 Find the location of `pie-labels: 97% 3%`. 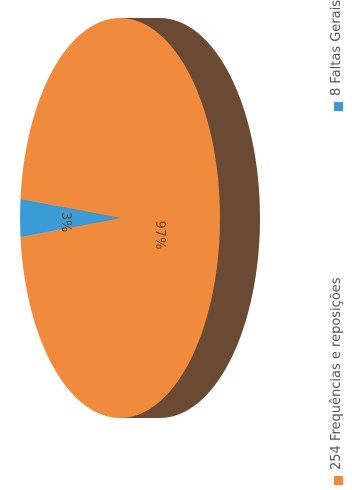

pie-labels: 97% 3% is located at coordinates (112, 231).